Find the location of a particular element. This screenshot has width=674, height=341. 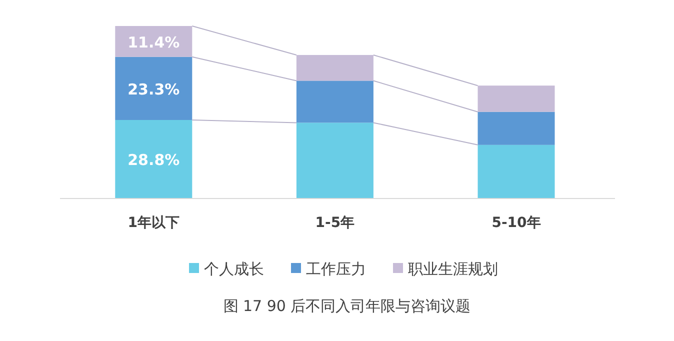

legend-label: 职业生涯规划 is located at coordinates (453, 269).